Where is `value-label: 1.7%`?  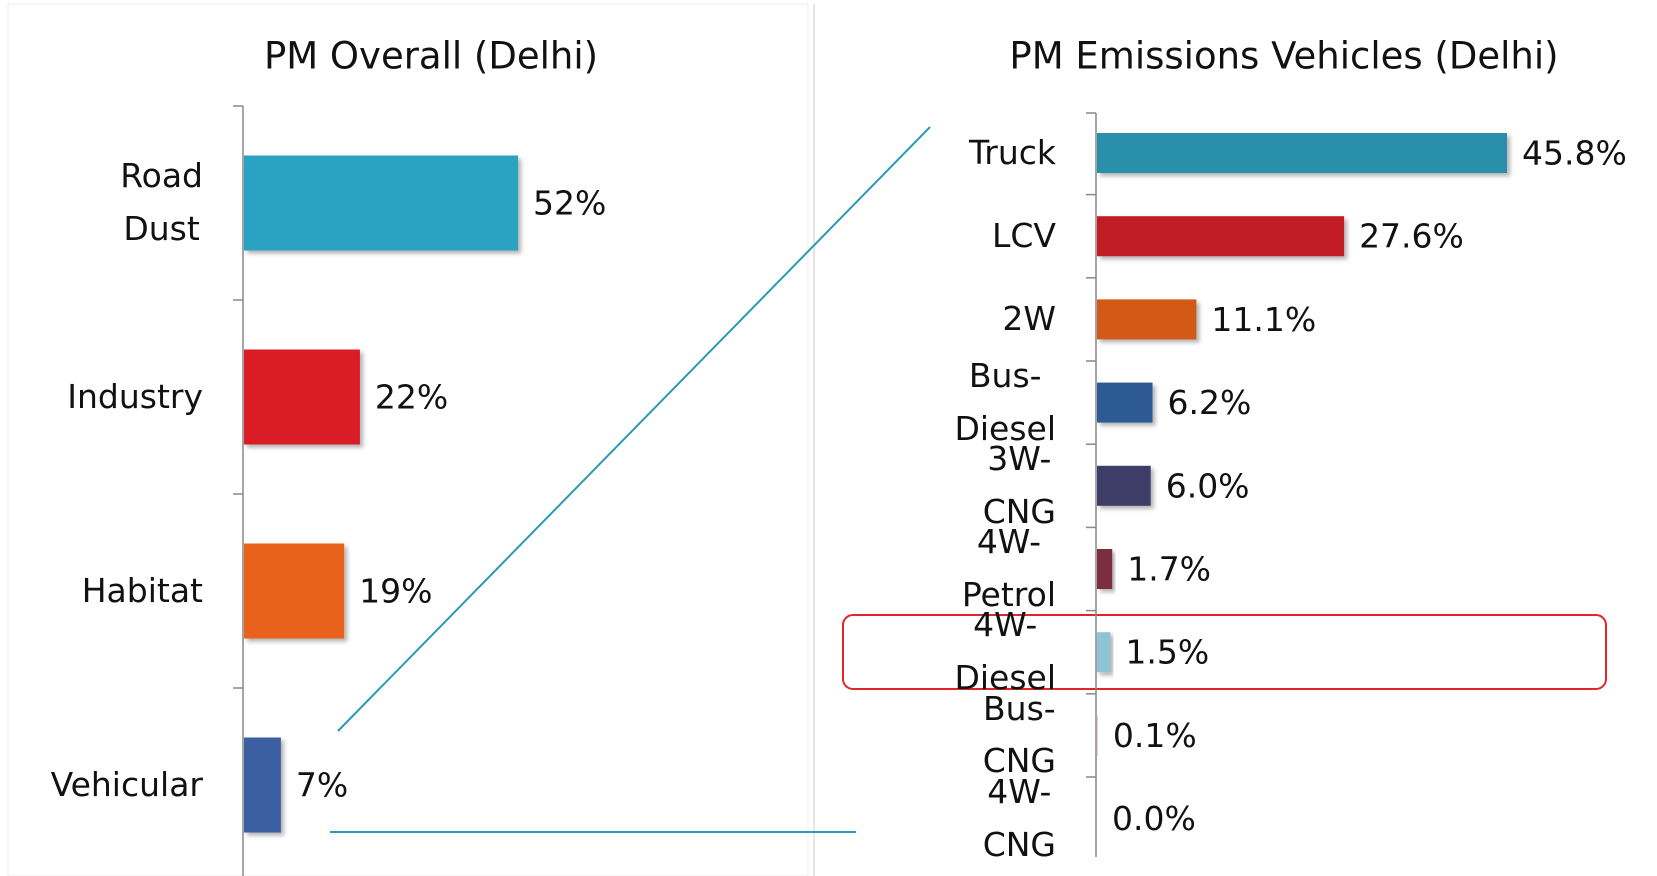 value-label: 1.7% is located at coordinates (1169, 569).